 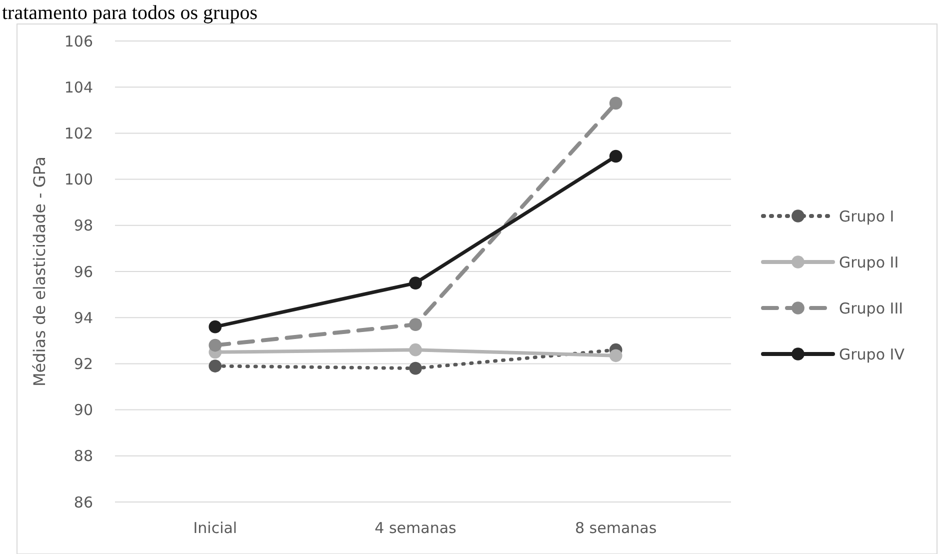 What do you see at coordinates (130, 13) in the screenshot?
I see `chart-title: tratamento para todos os grupos` at bounding box center [130, 13].